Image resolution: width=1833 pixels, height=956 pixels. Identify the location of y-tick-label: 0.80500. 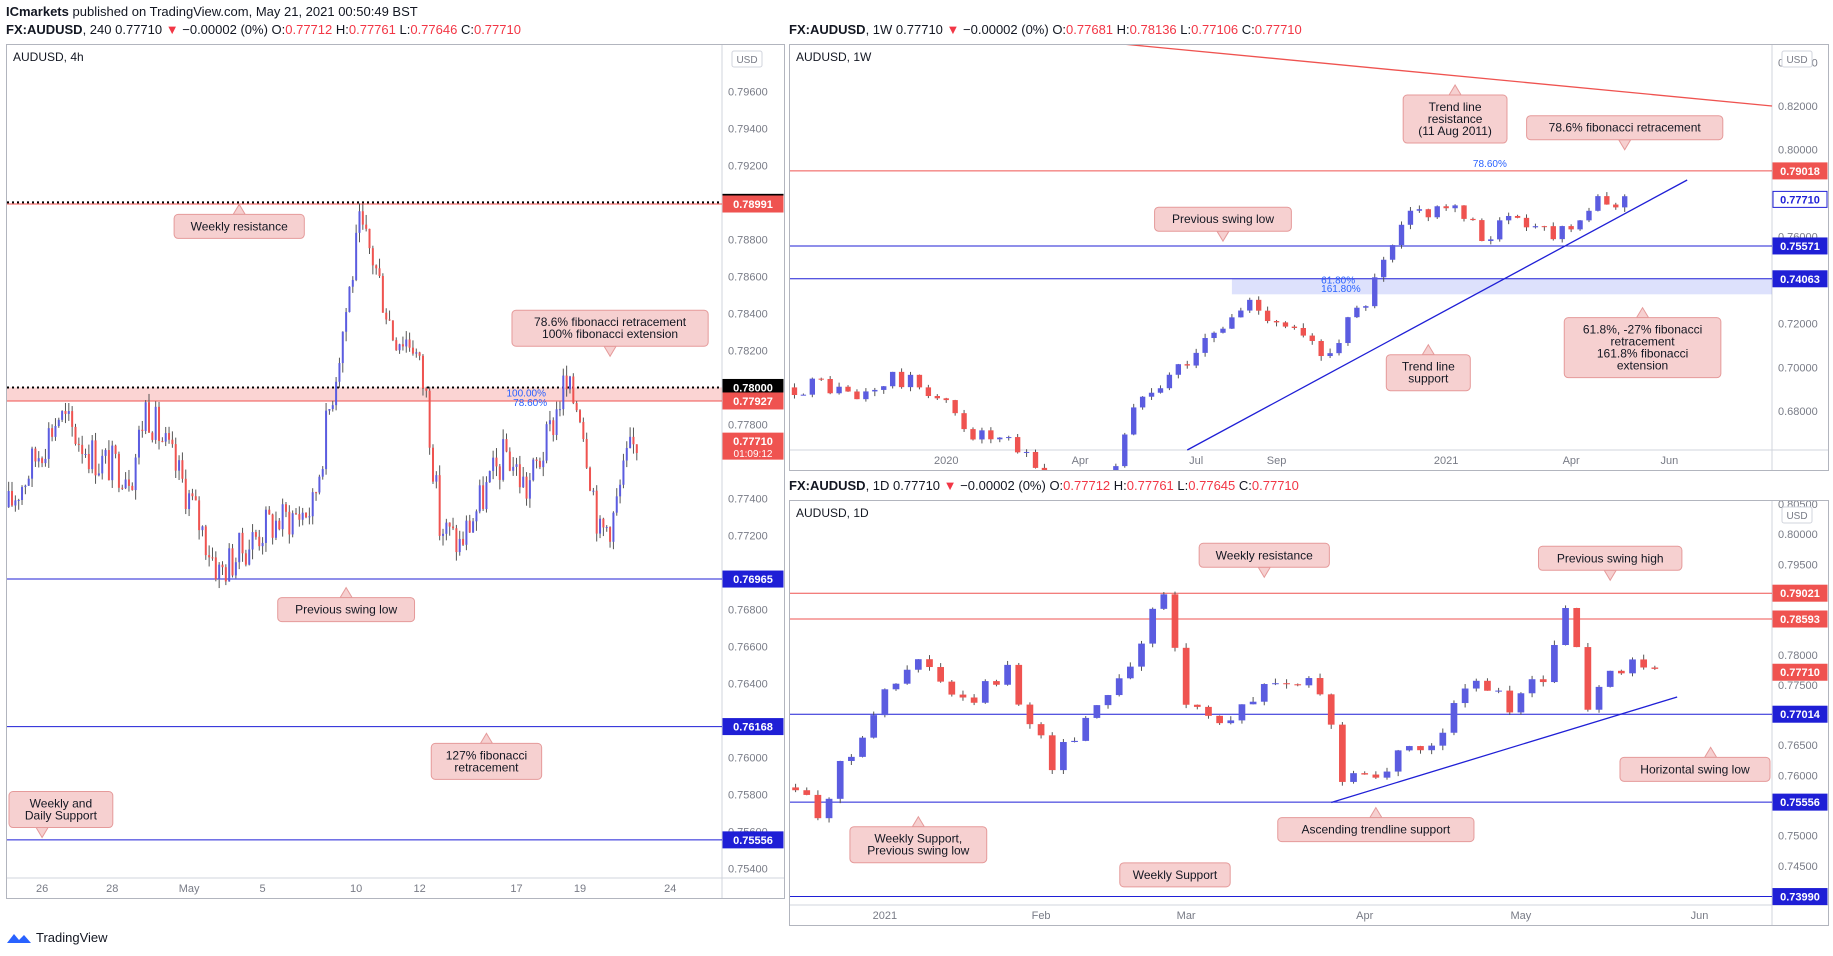
(1798, 506).